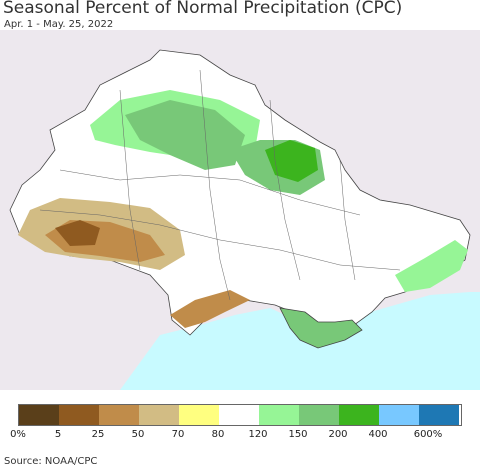  What do you see at coordinates (58, 434) in the screenshot?
I see `legend-label: 5` at bounding box center [58, 434].